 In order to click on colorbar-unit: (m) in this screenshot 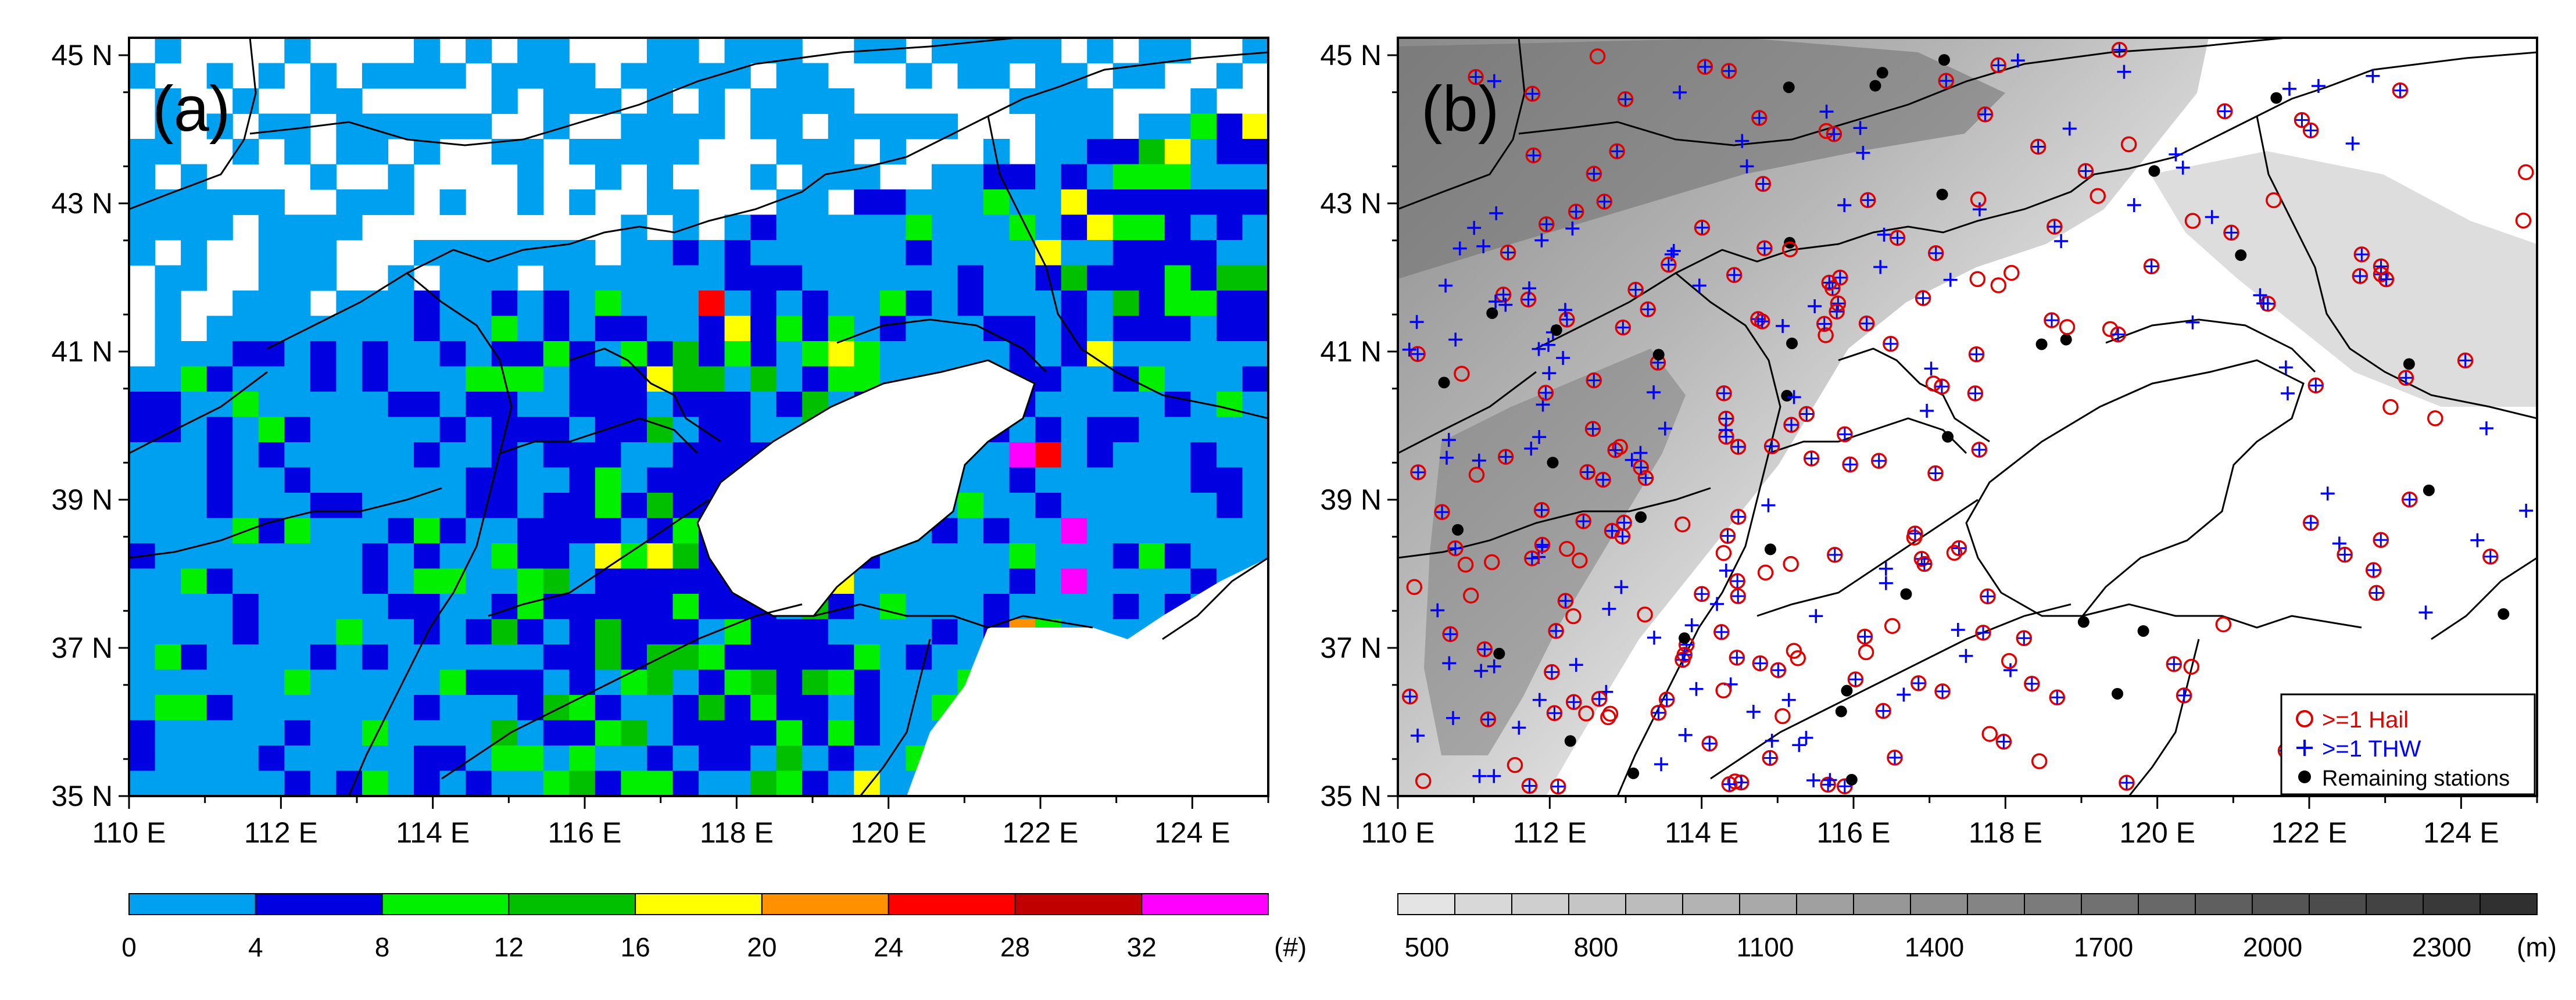, I will do `click(2537, 947)`.